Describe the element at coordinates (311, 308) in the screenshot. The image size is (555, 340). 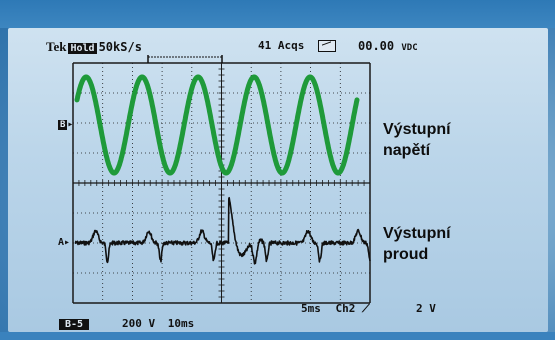
I see `timebase: 5ms` at that location.